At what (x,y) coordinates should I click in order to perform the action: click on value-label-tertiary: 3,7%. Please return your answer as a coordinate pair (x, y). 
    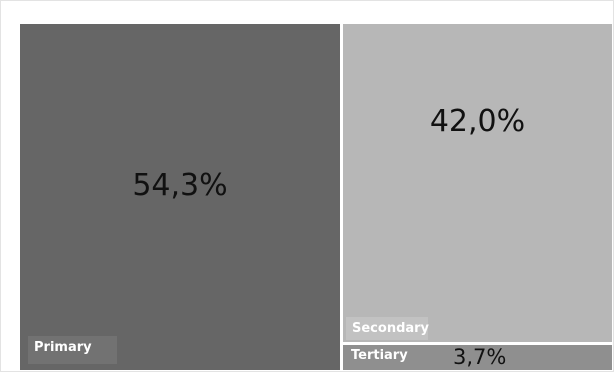
    Looking at the image, I should click on (480, 357).